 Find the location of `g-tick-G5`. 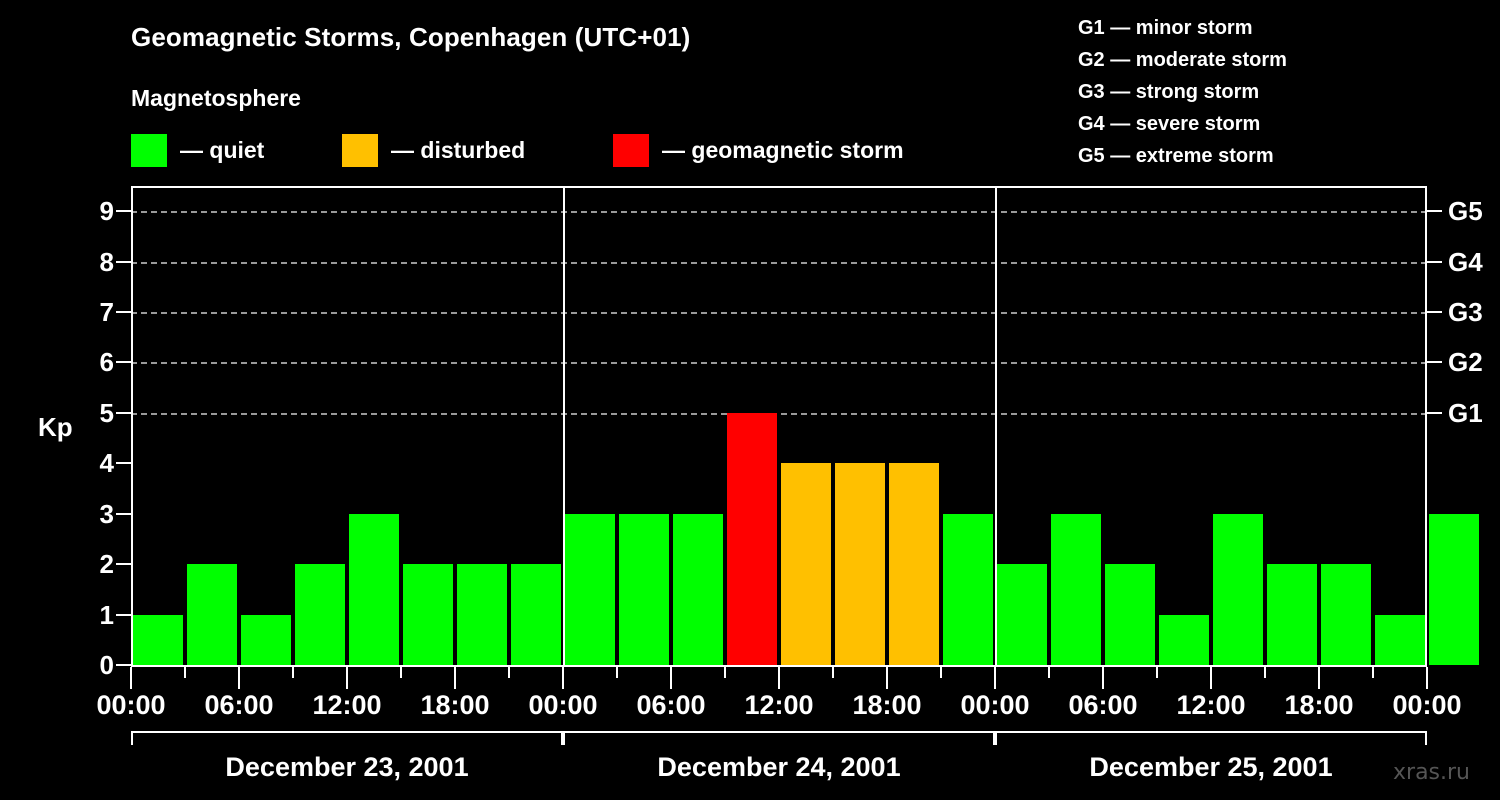

g-tick-G5 is located at coordinates (1434, 211).